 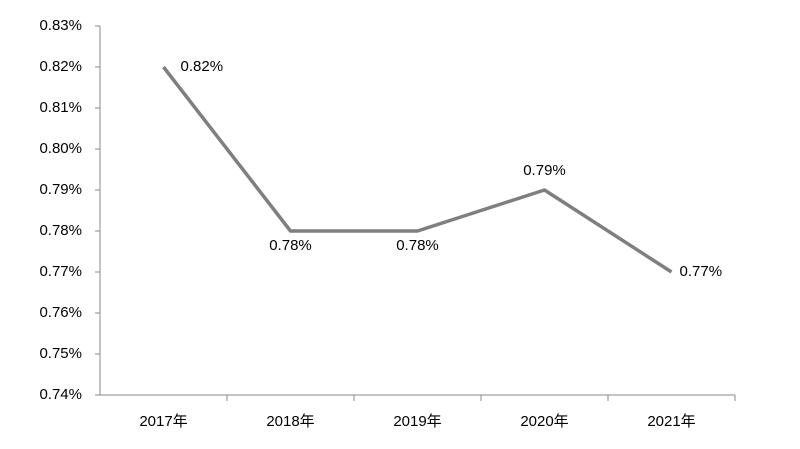 I want to click on y-tick-label: 0.81%, so click(x=60, y=107).